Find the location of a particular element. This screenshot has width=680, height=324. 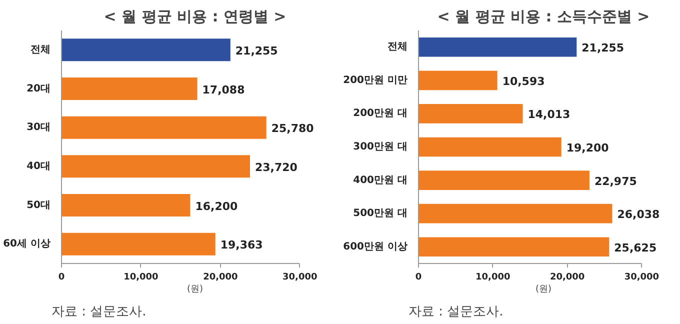

y-tick-label: 40대 is located at coordinates (38, 166).